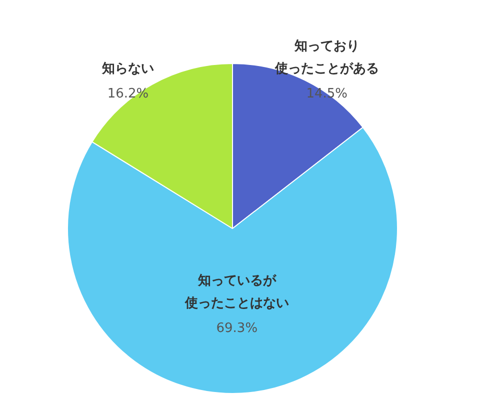 Image resolution: width=480 pixels, height=408 pixels. I want to click on slice-label: 知っているが使ったことはない, so click(236, 292).